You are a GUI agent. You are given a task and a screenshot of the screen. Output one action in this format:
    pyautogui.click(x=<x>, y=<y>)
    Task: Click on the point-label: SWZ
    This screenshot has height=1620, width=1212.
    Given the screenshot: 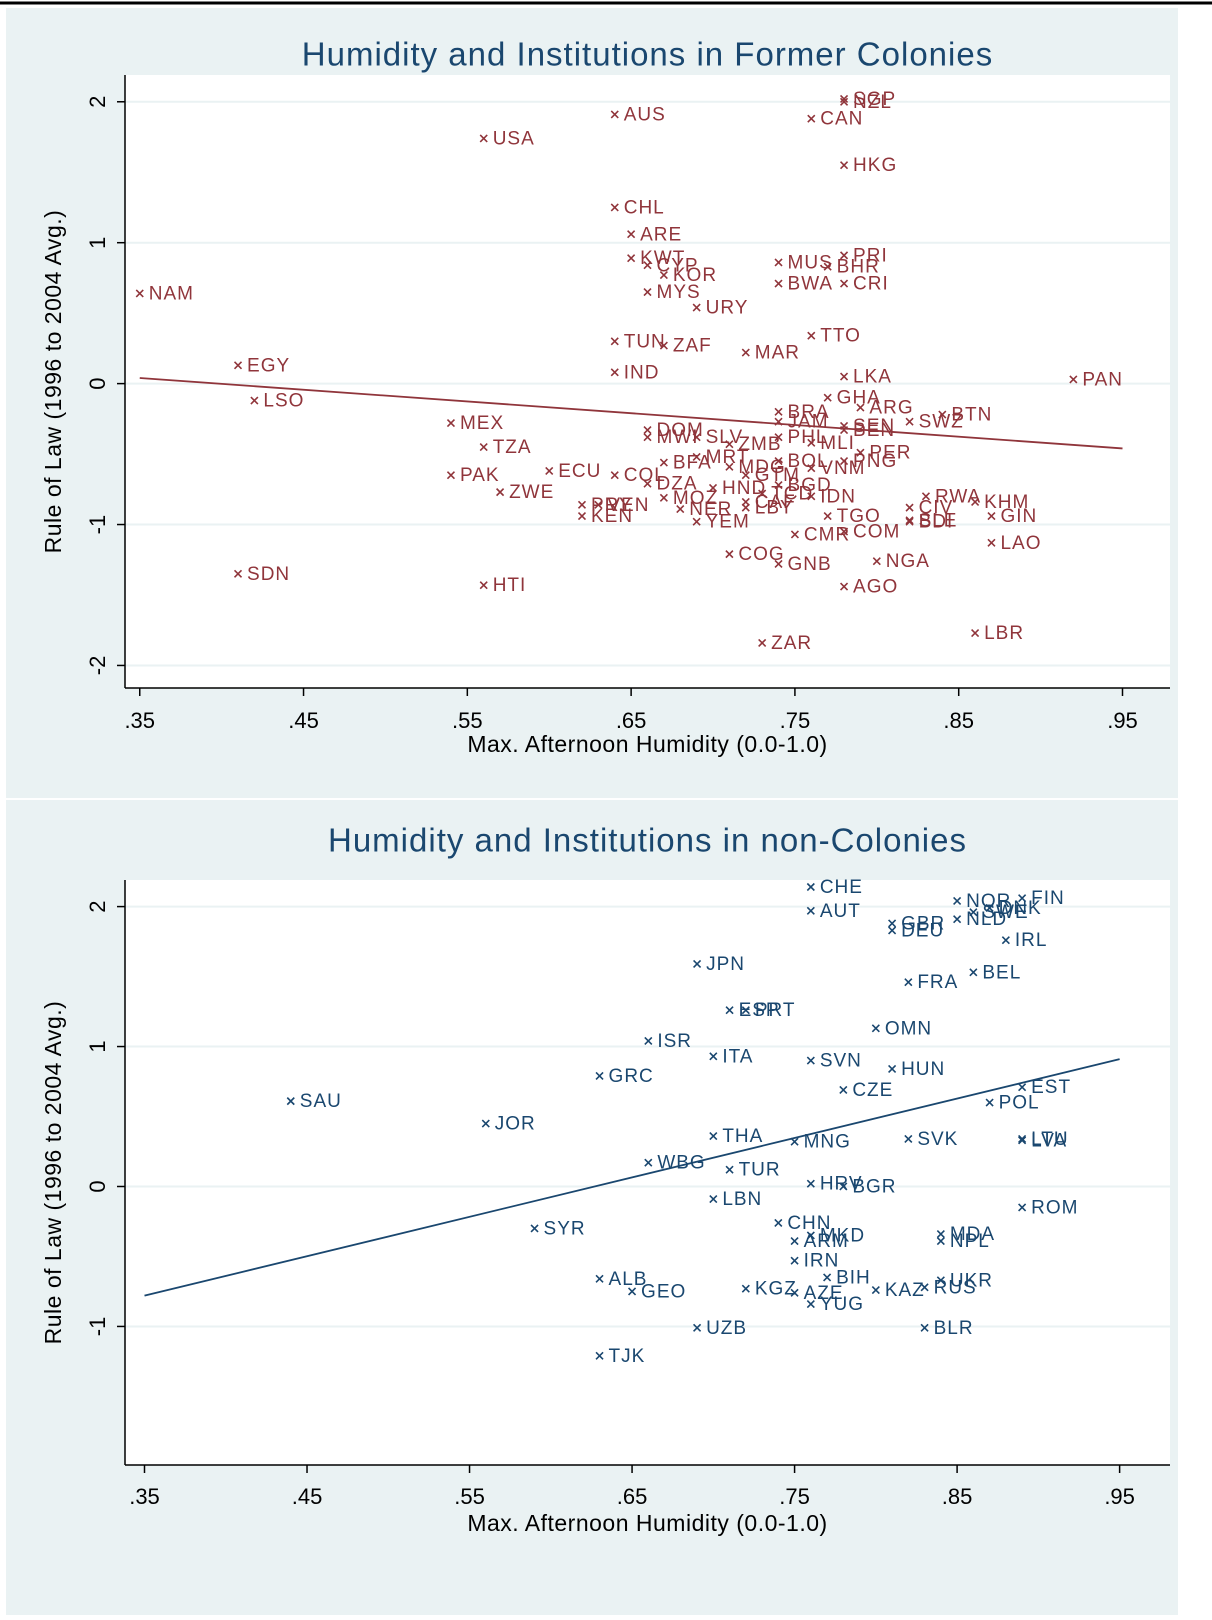 What is the action you would take?
    pyautogui.click(x=941, y=422)
    